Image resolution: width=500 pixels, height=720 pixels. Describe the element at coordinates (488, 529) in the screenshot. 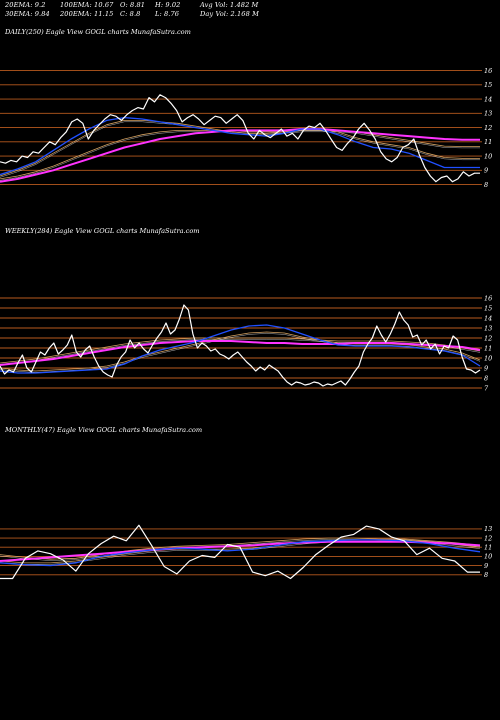

I see `monthly-y-tick-label: 13` at that location.